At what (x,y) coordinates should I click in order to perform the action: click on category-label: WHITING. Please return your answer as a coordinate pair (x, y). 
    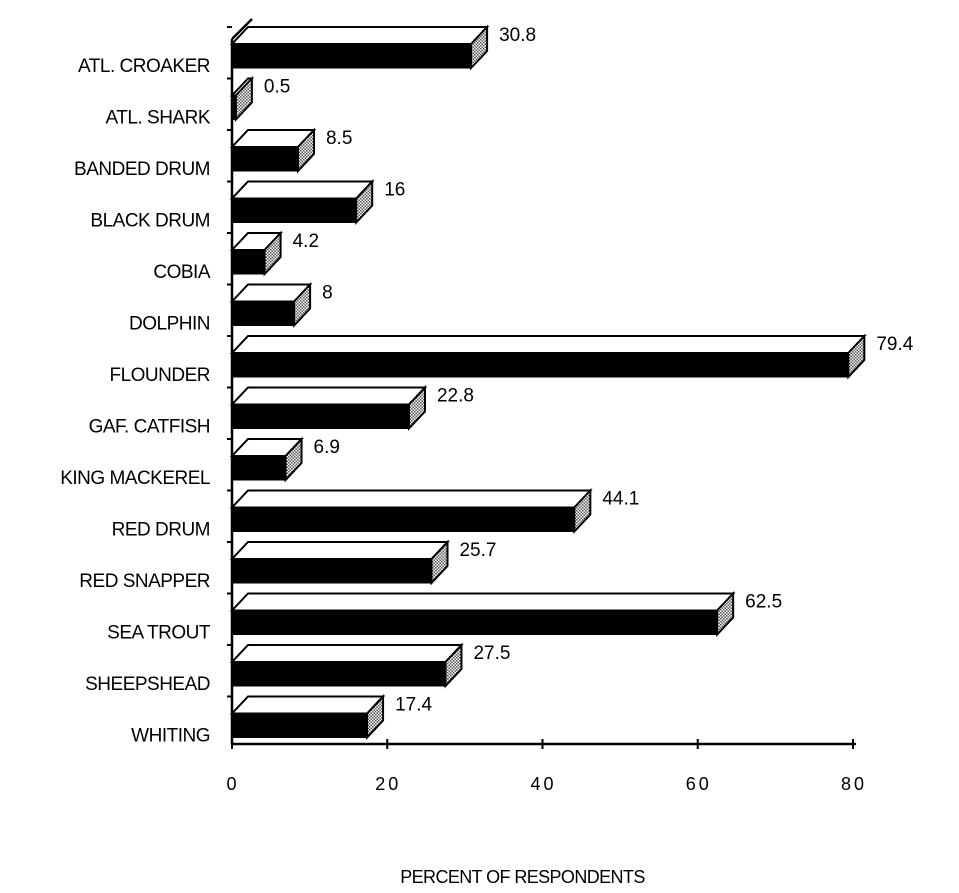
    Looking at the image, I should click on (170, 736).